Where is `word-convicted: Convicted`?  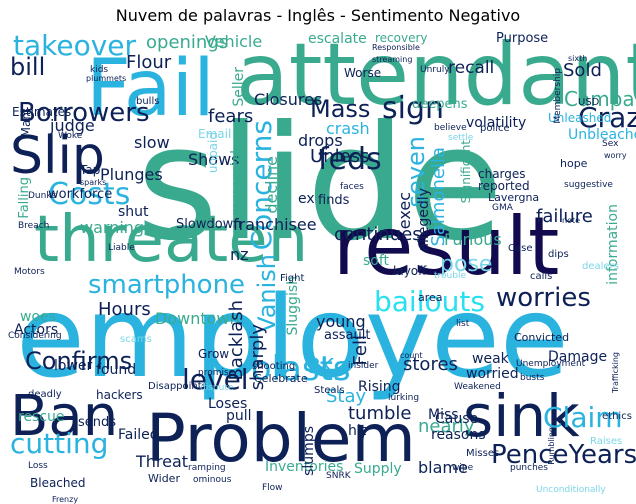 word-convicted: Convicted is located at coordinates (542, 337).